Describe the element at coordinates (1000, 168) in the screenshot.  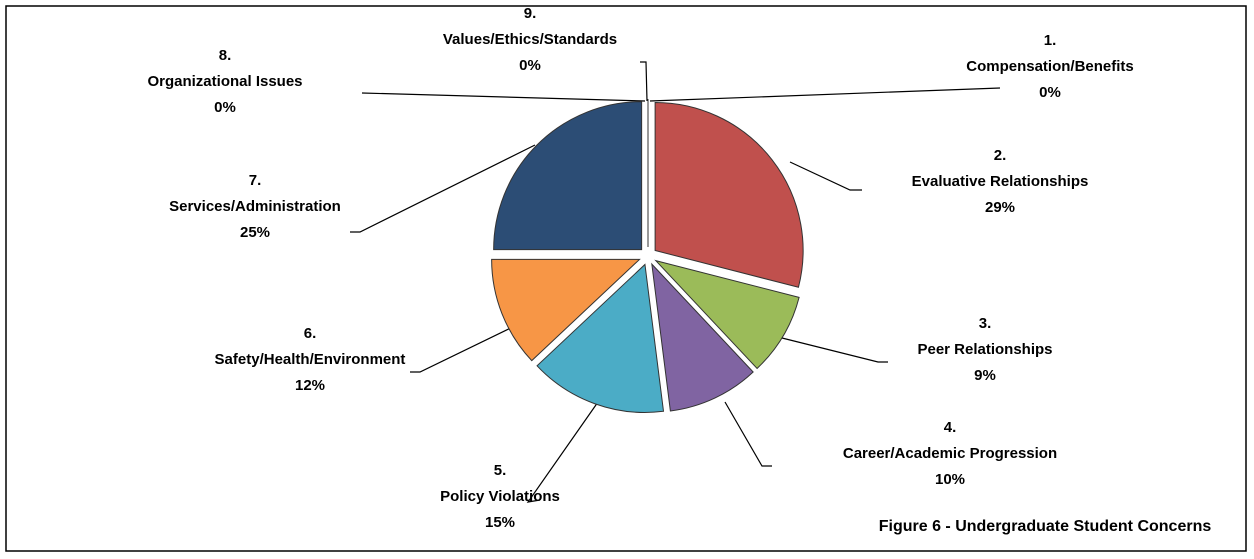
I see `category-label: 2. Evaluative Relationships` at that location.